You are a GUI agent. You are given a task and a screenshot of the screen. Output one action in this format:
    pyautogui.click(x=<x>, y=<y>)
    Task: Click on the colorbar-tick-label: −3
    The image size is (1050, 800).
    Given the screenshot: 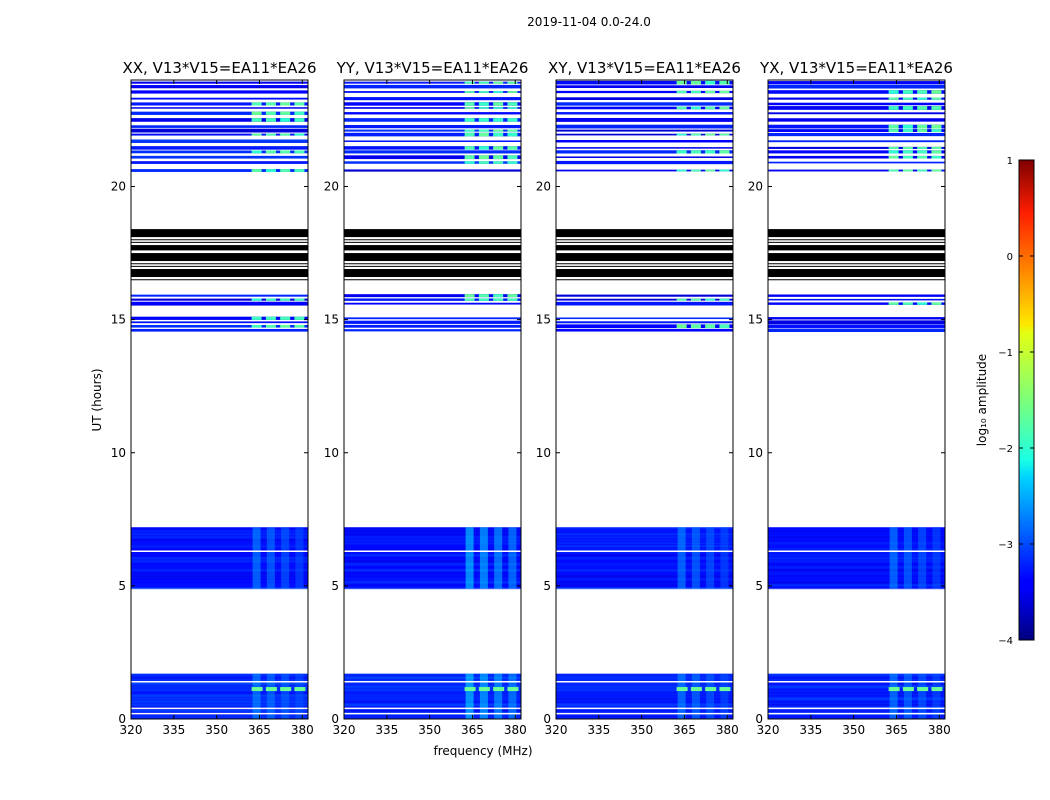 What is the action you would take?
    pyautogui.click(x=1005, y=545)
    